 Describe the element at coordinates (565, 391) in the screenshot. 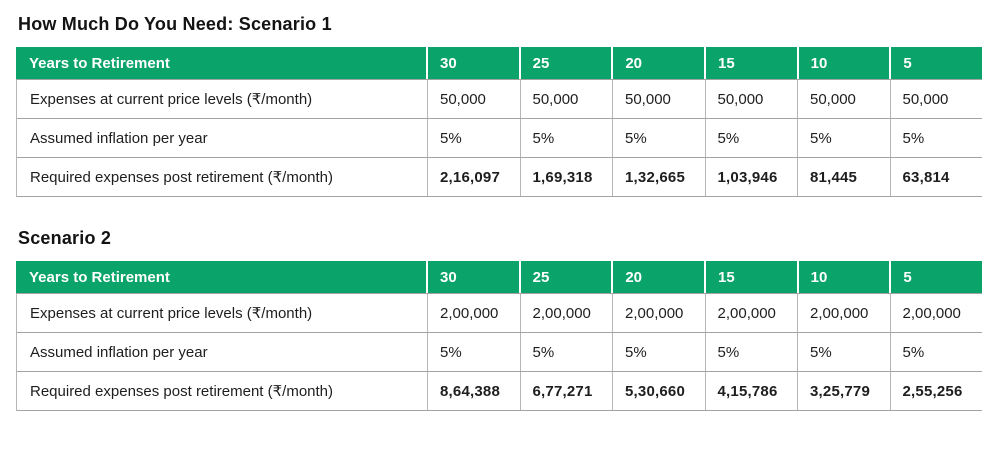

I see `row-value-cell: 6,77,271` at that location.